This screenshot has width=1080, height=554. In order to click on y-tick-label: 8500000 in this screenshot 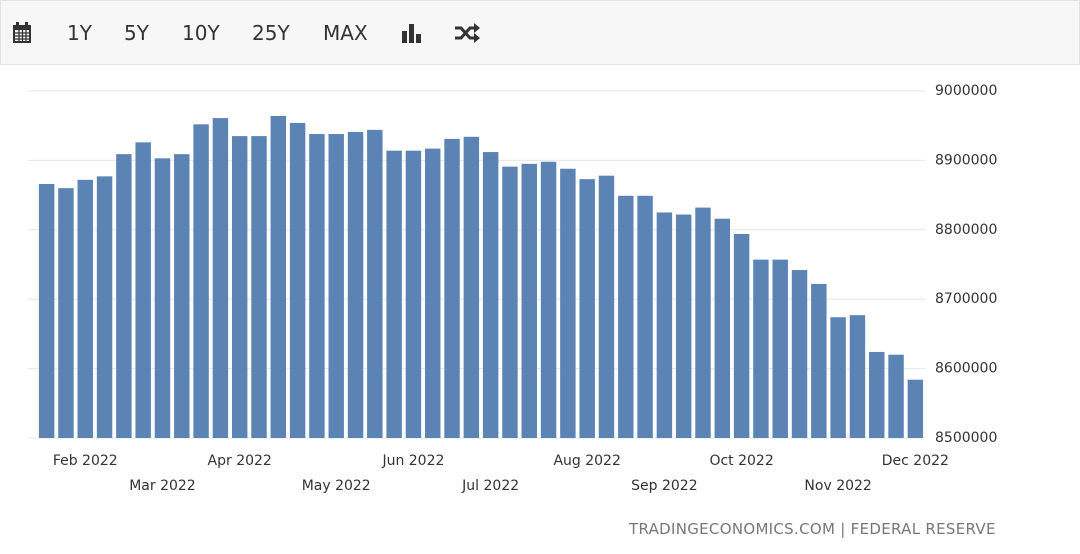, I will do `click(966, 438)`.